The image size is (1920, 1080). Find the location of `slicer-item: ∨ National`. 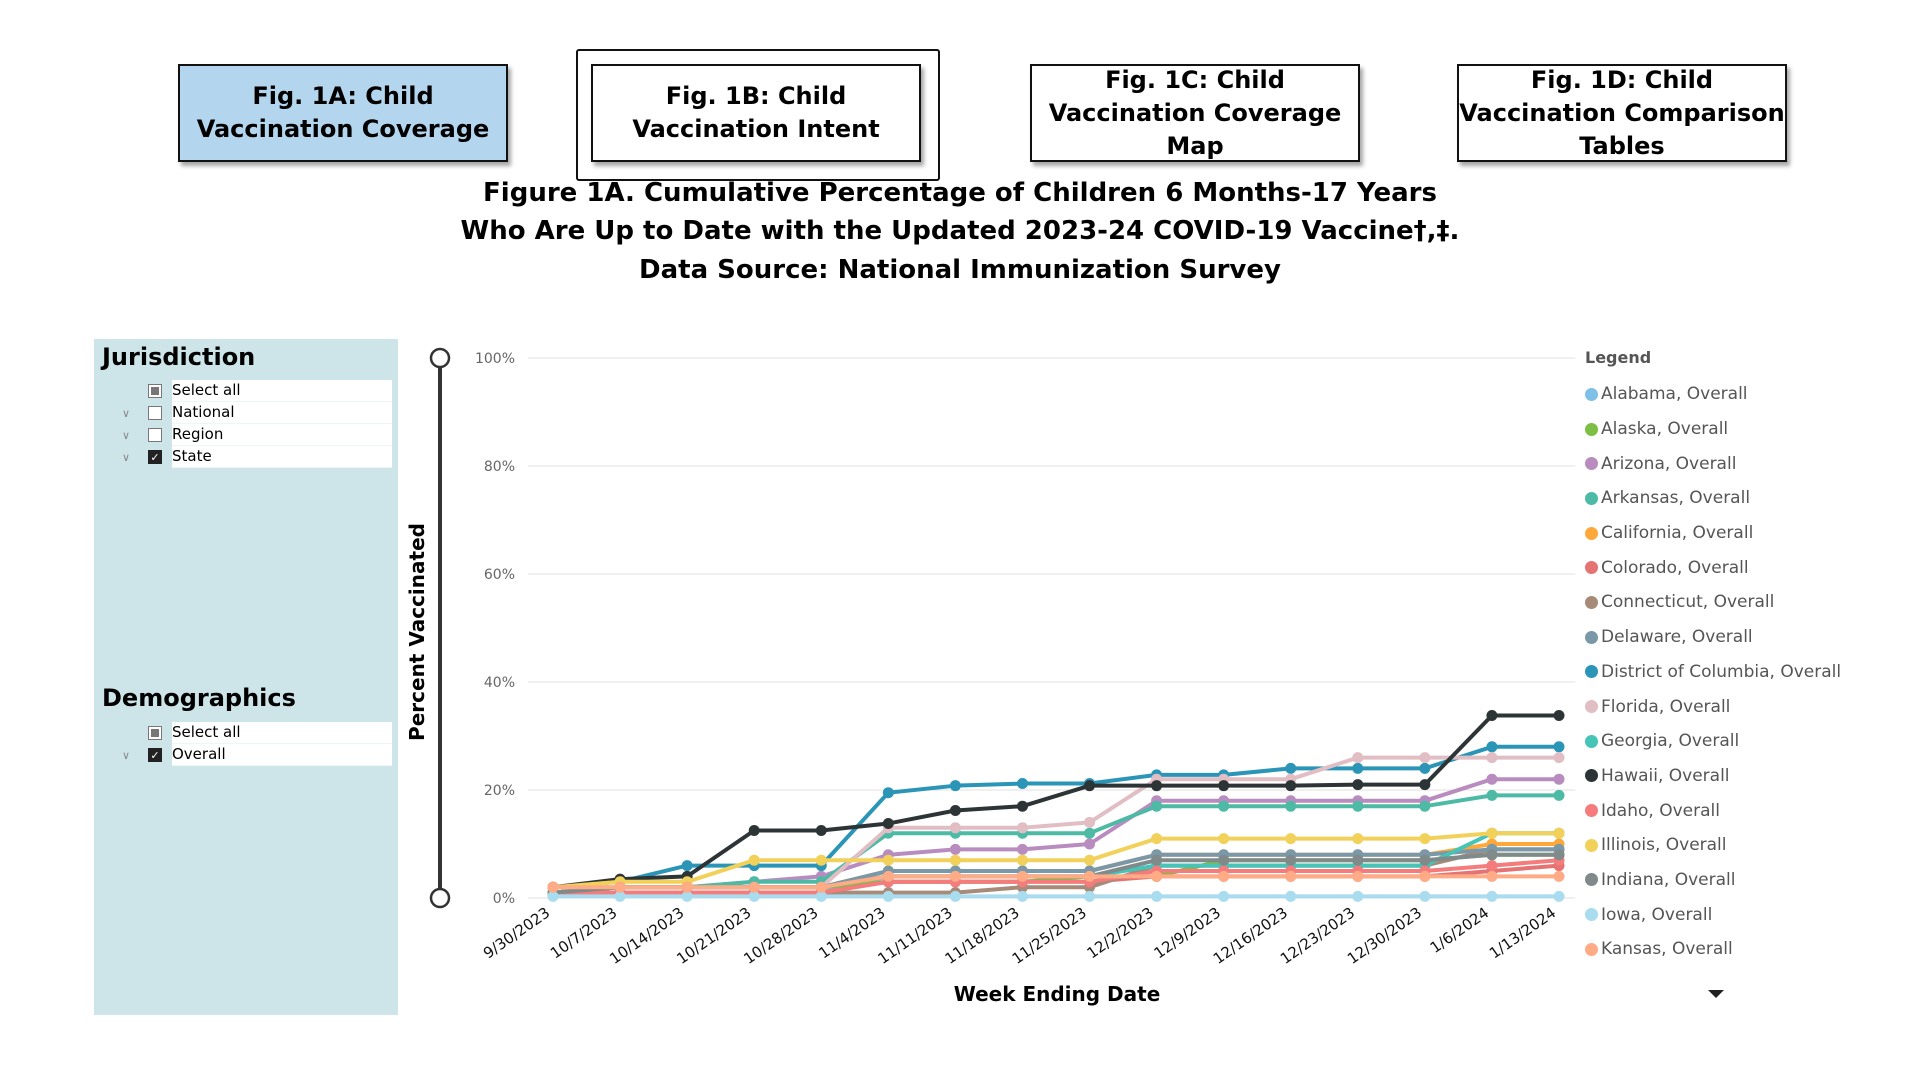

slicer-item: ∨ National is located at coordinates (253, 413).